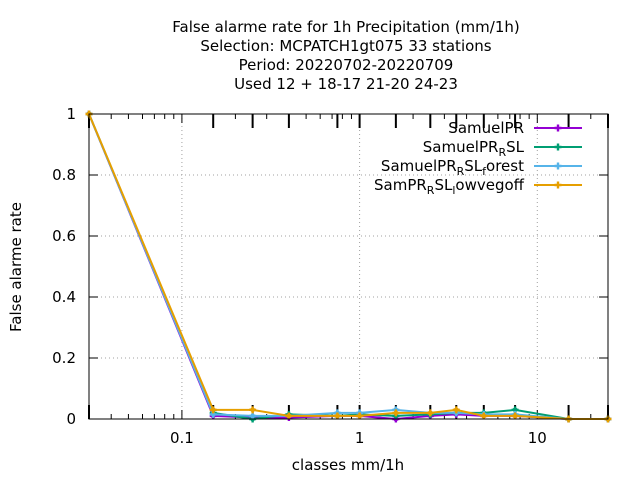  I want to click on x-tick-label: 1, so click(360, 438).